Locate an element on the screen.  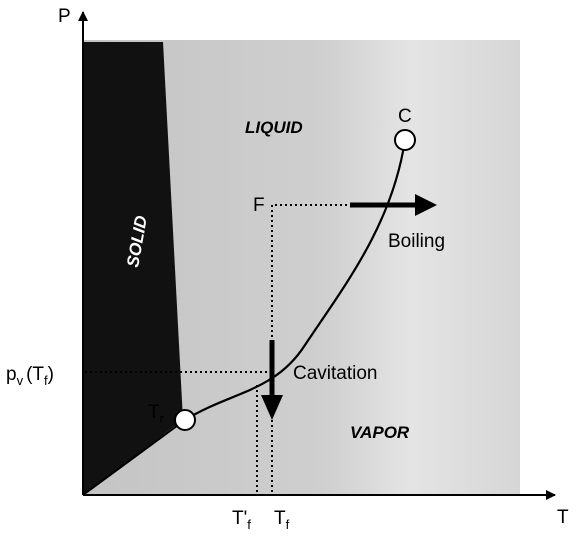
x-axis-label: T is located at coordinates (563, 517).